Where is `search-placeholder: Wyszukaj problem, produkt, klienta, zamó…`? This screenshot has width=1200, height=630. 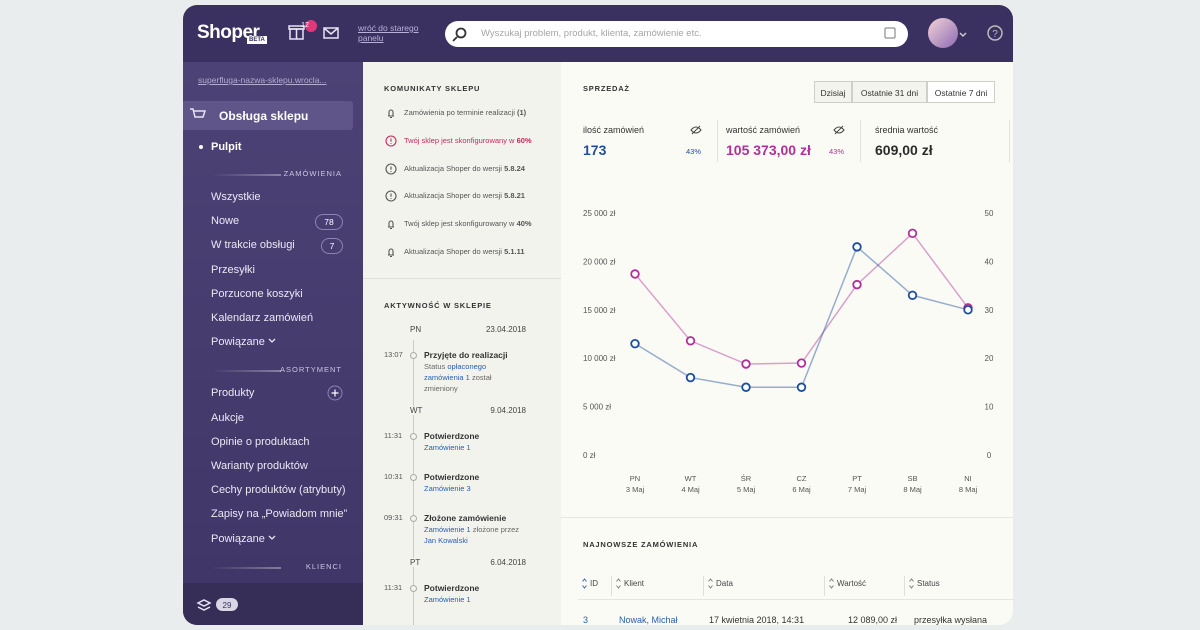 search-placeholder: Wyszukaj problem, produkt, klienta, zamó… is located at coordinates (591, 33).